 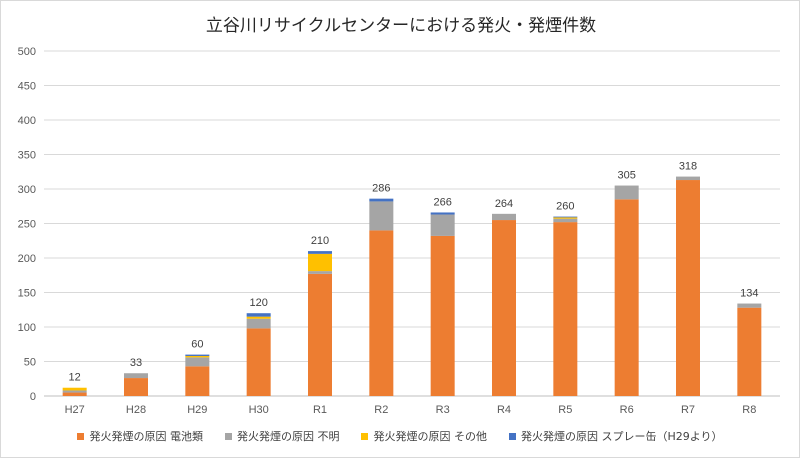 What do you see at coordinates (320, 410) in the screenshot?
I see `x-tick-label: R1` at bounding box center [320, 410].